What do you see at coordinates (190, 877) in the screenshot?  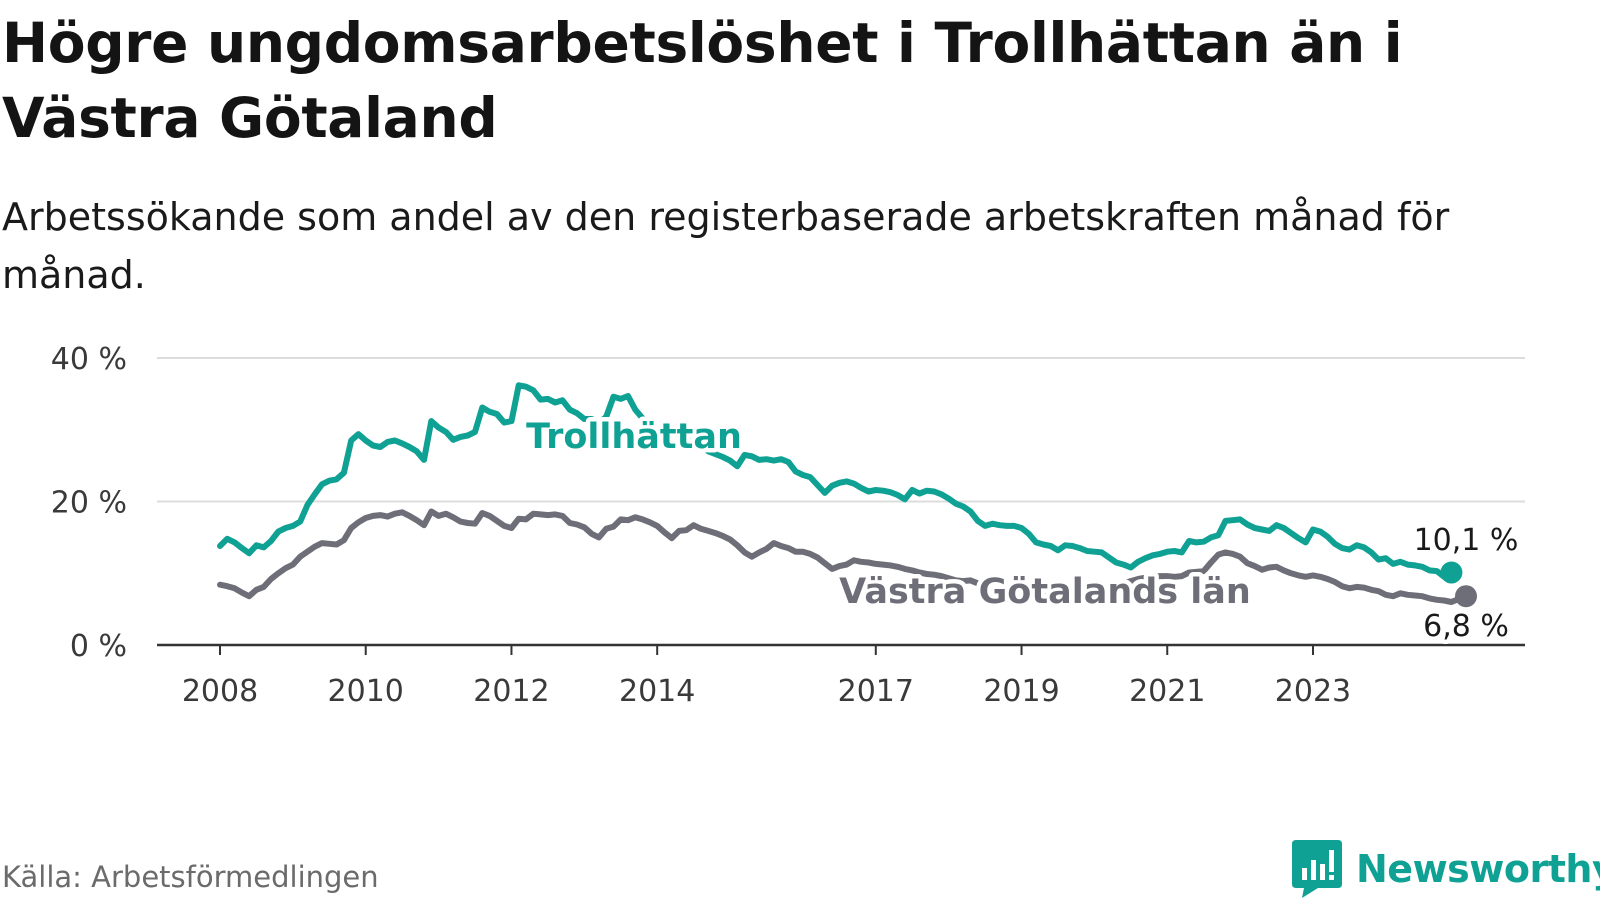 I see `source-credit: Källa: Arbetsförmedlingen` at bounding box center [190, 877].